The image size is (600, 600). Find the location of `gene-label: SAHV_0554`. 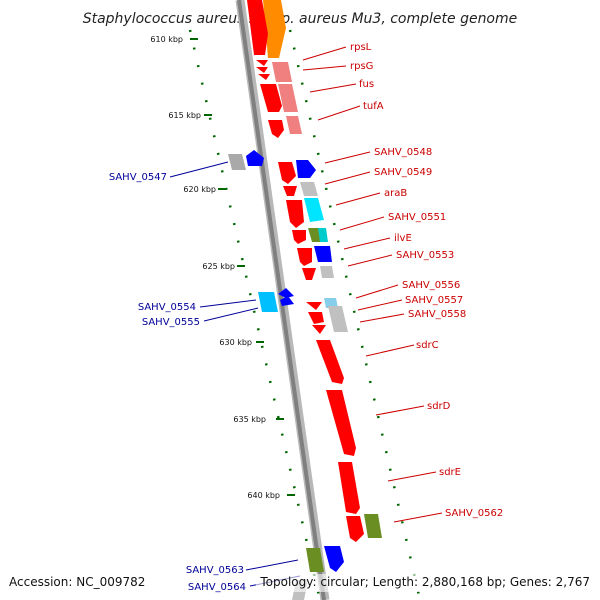

gene-label: SAHV_0554 is located at coordinates (167, 307).